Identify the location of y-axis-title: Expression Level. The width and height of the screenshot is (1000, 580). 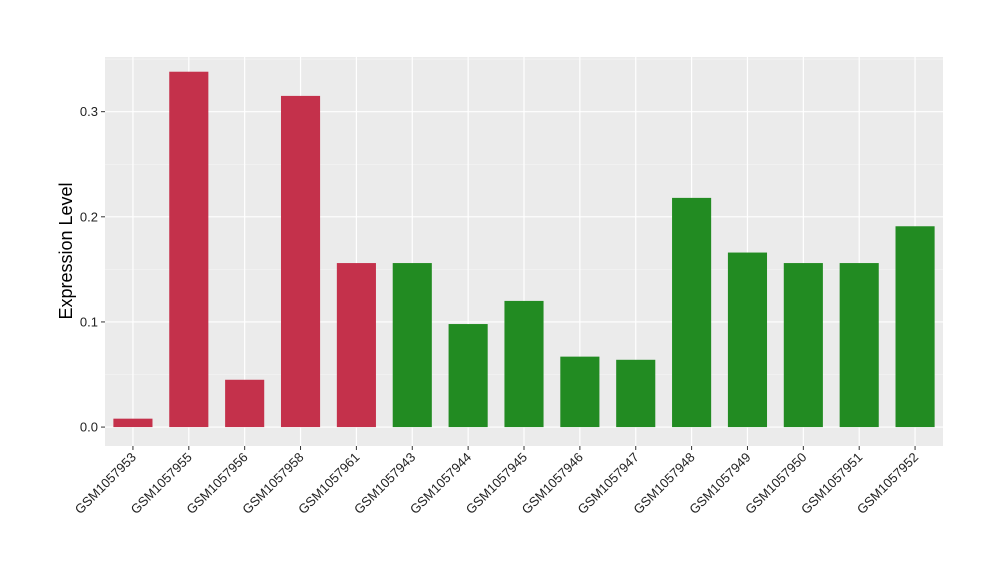
(66, 250).